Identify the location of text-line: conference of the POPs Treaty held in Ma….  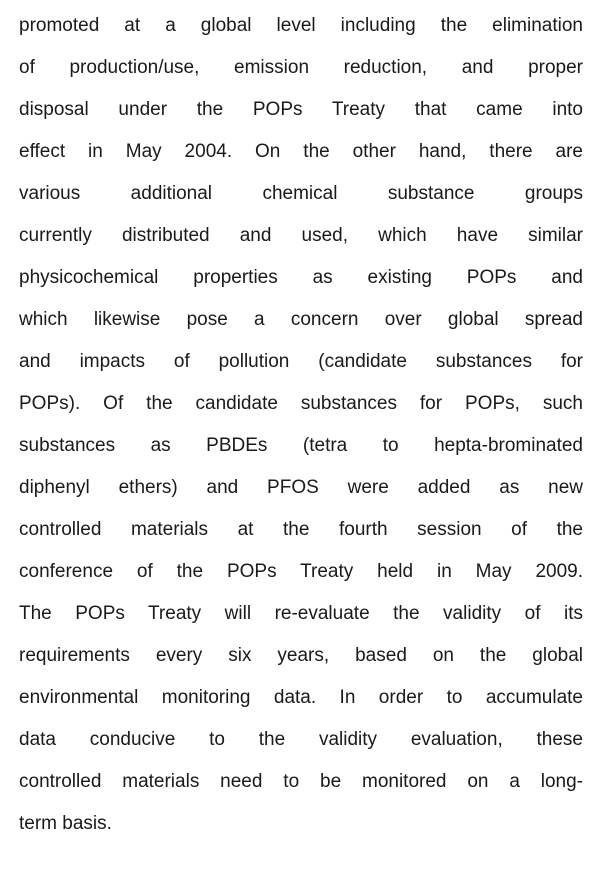
(301, 571).